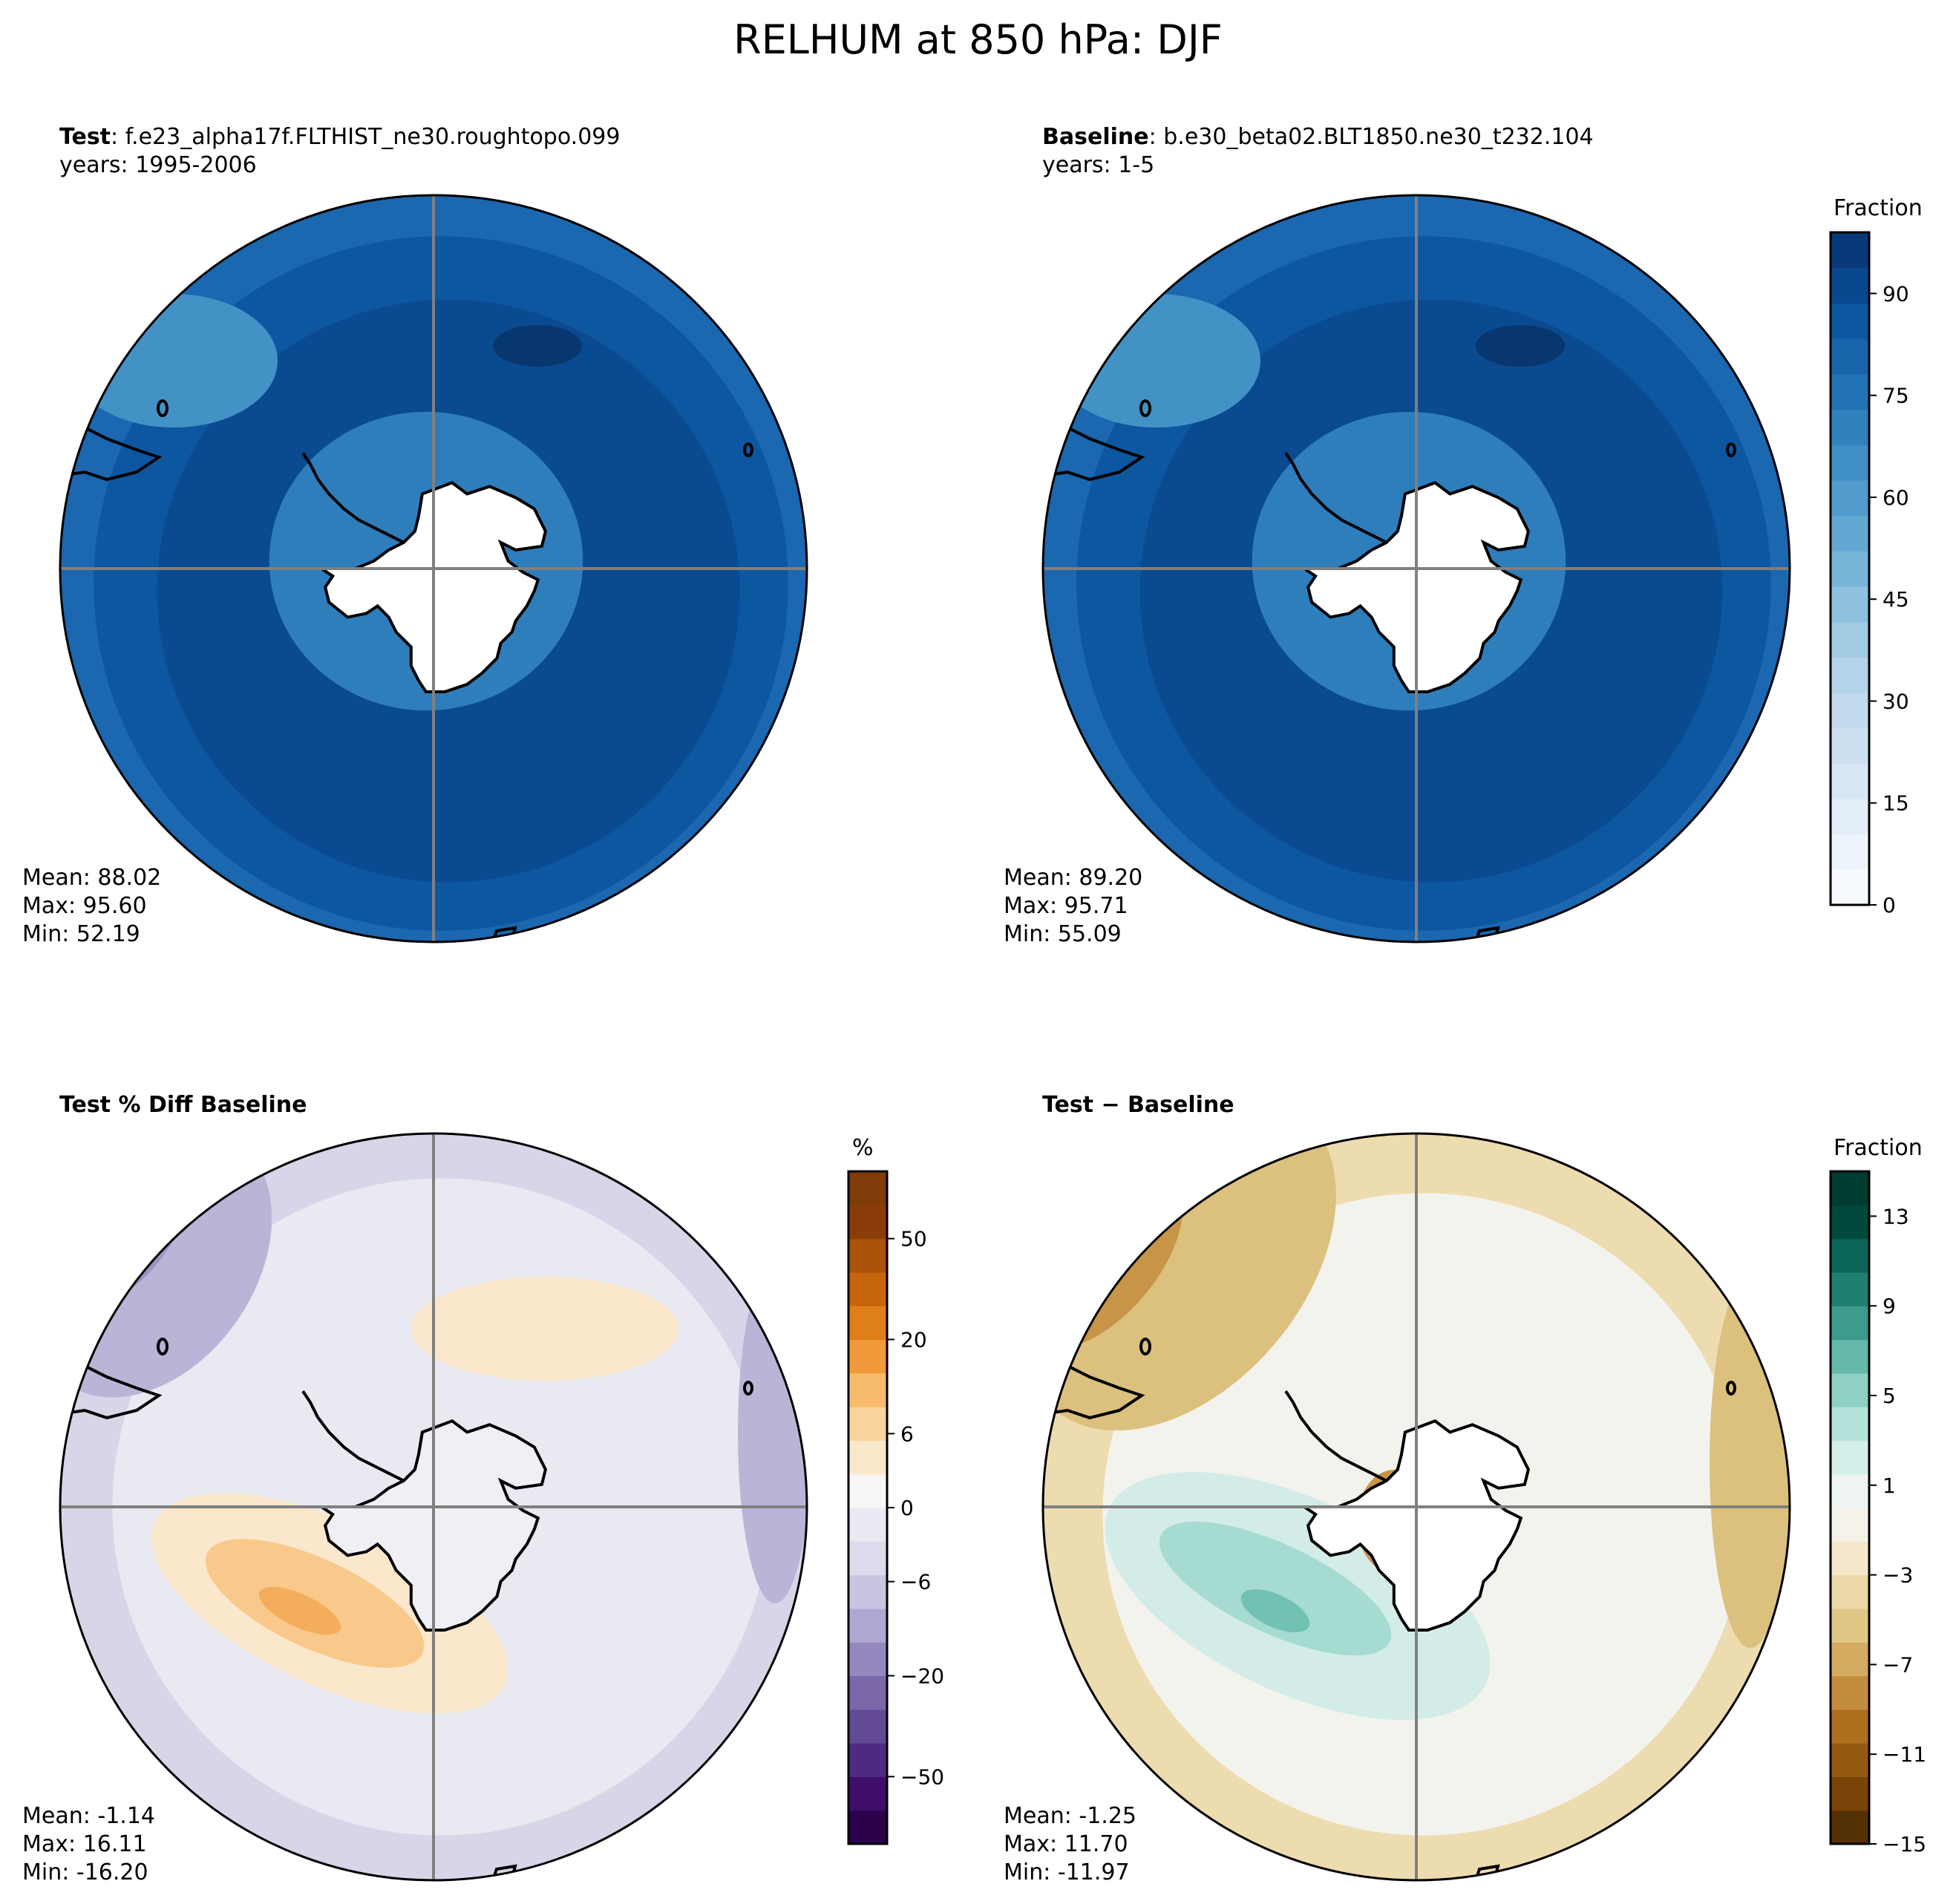 The height and width of the screenshot is (1904, 1956). Describe the element at coordinates (111, 454) in the screenshot. I see `test-south-america-coastline` at that location.